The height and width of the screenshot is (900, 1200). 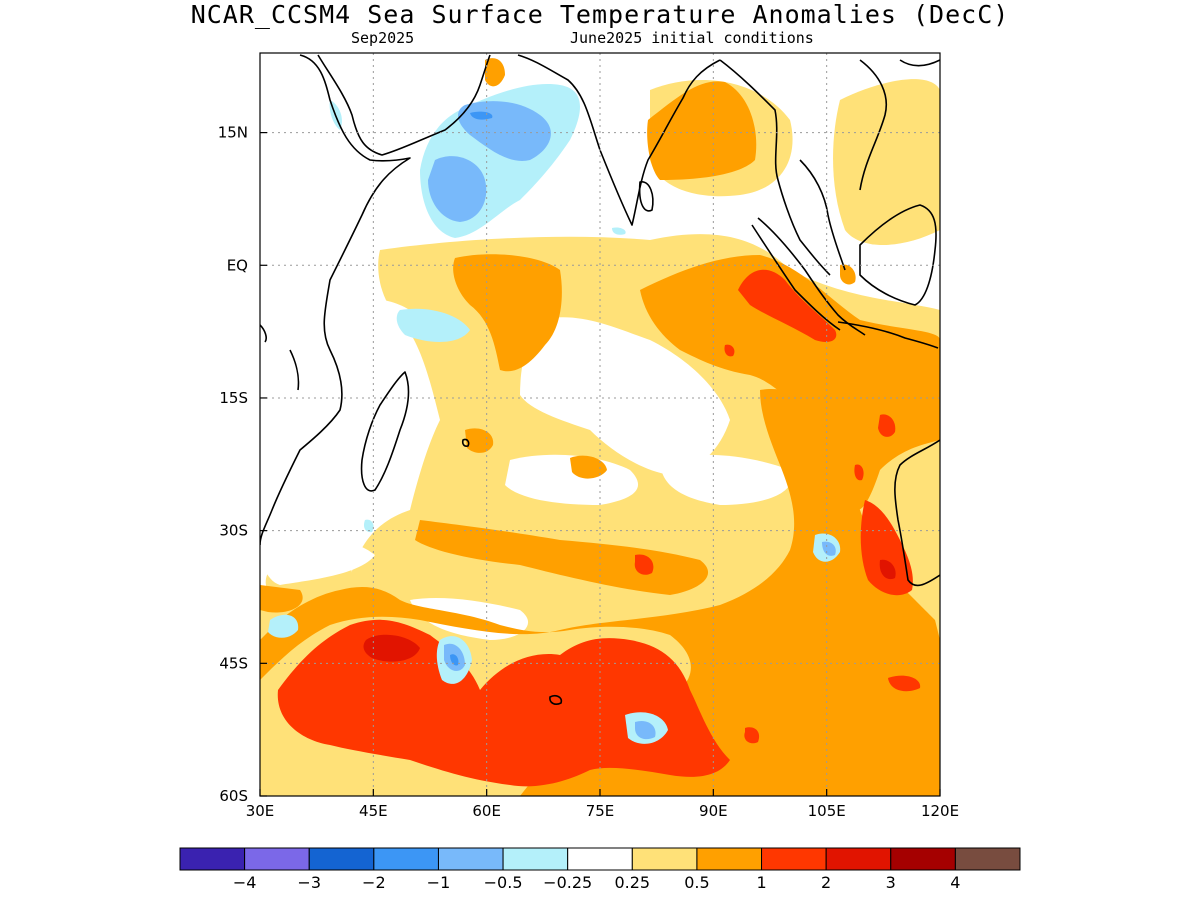 What do you see at coordinates (955, 882) in the screenshot?
I see `colorbar-label-11: 4` at bounding box center [955, 882].